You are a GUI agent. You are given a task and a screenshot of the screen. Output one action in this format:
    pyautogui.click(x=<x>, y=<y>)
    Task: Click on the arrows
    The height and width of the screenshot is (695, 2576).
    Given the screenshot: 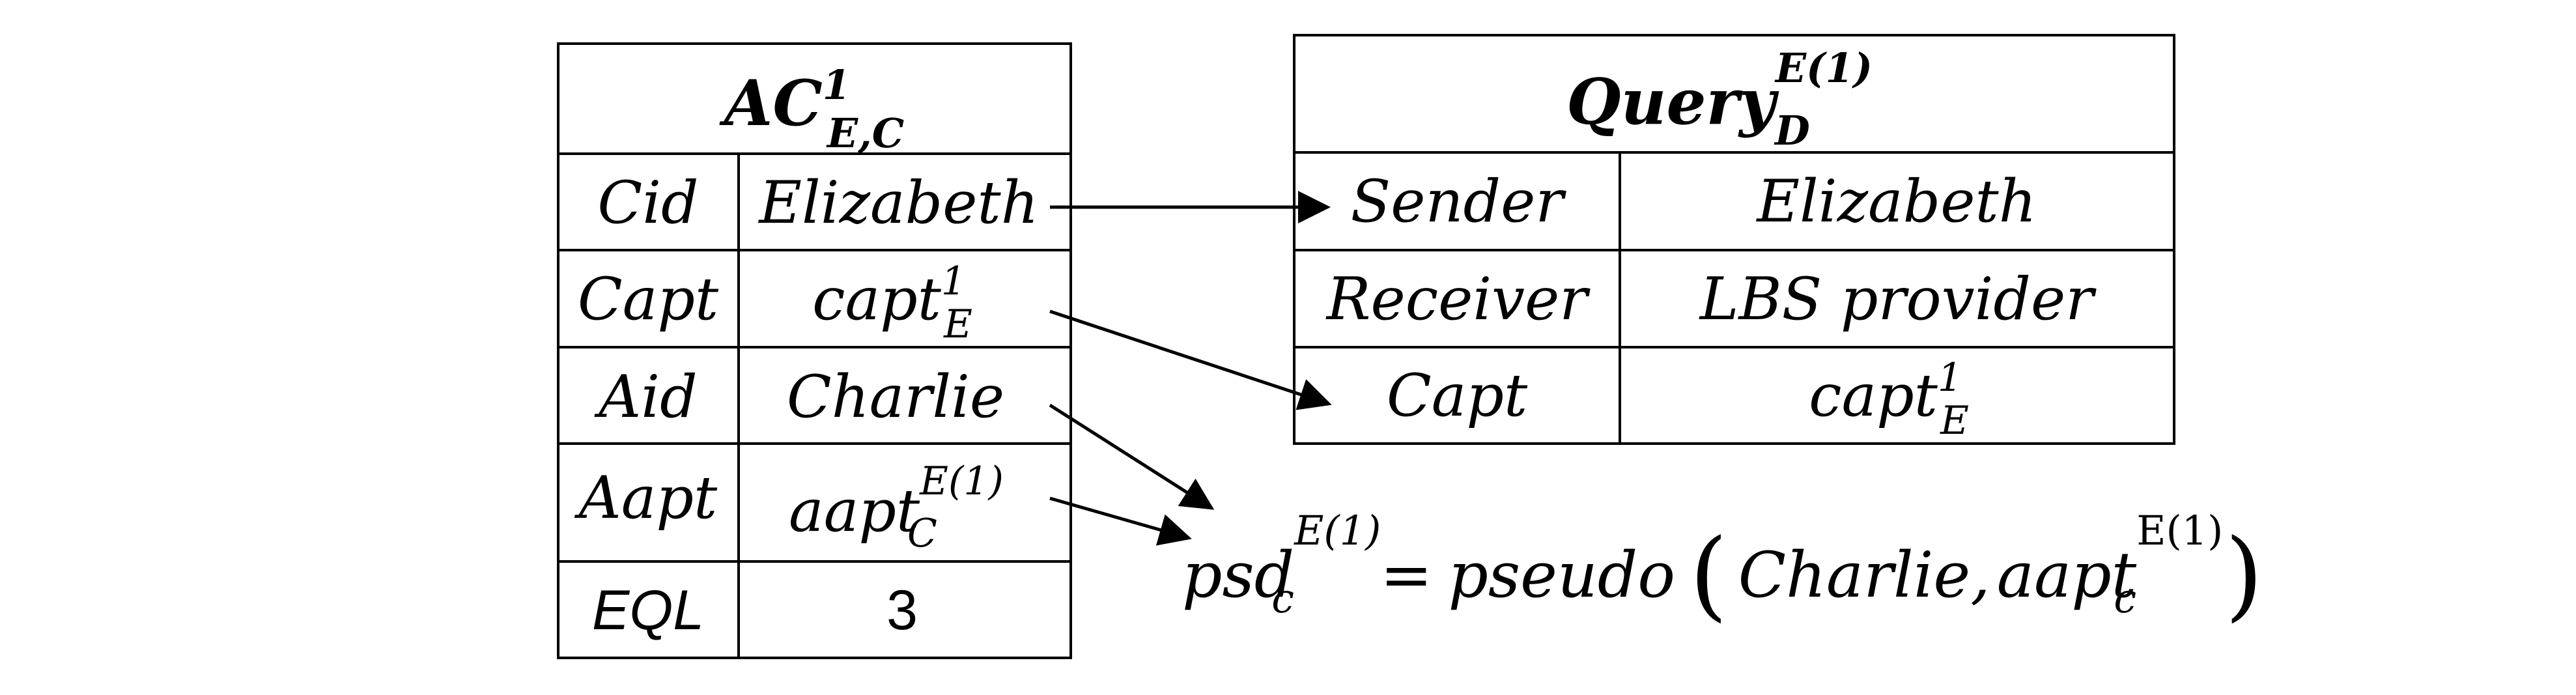 What is the action you would take?
    pyautogui.click(x=1190, y=369)
    